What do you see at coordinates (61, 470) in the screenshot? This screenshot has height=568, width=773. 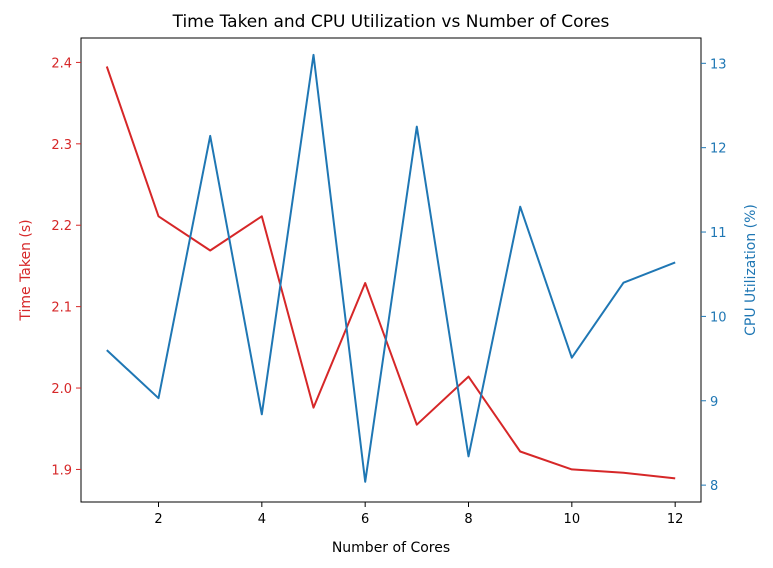 I see `left-y-tick-label: 1.9` at bounding box center [61, 470].